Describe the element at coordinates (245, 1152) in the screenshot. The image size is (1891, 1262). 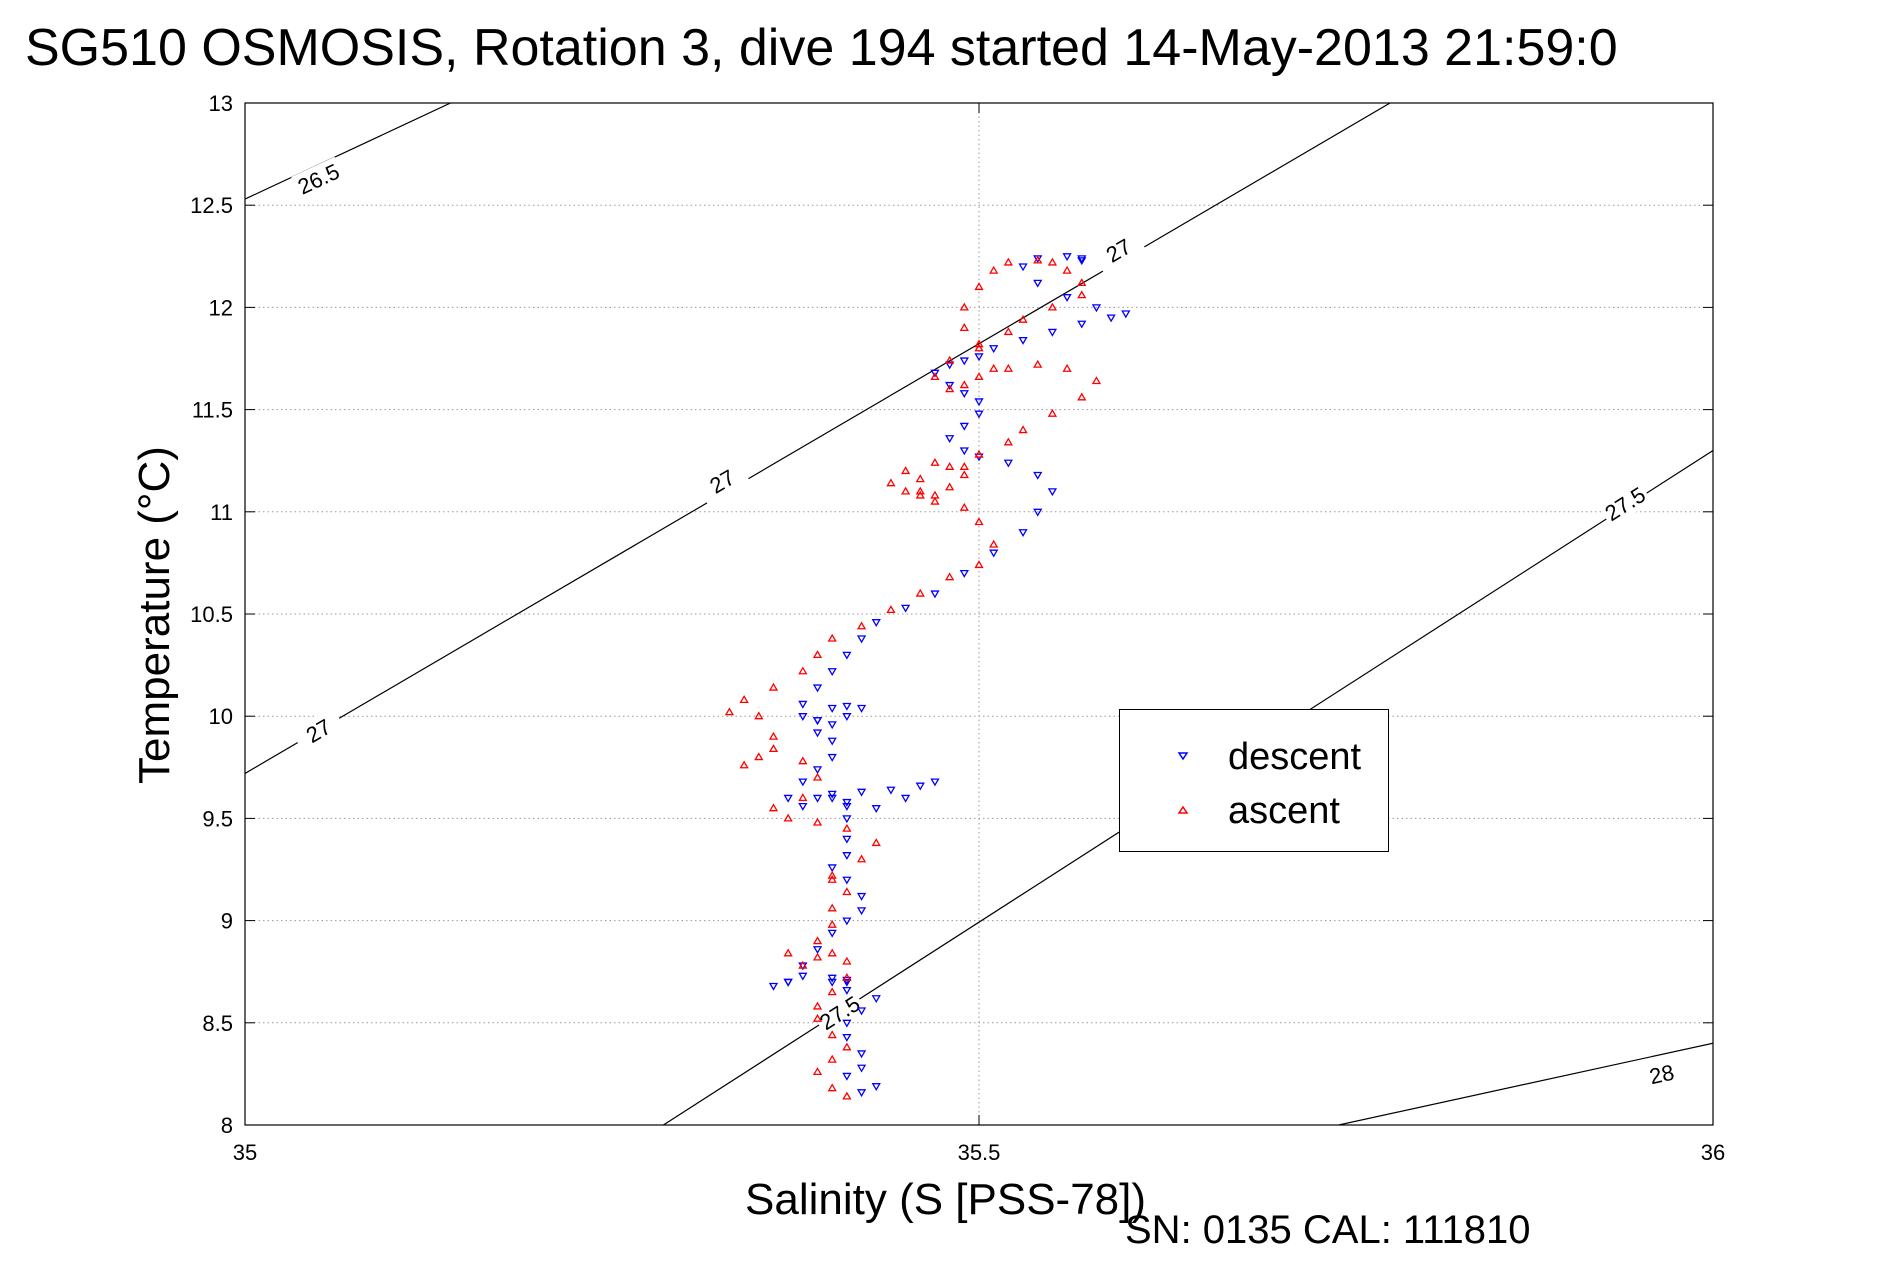
I see `x-tick-label: 35` at that location.